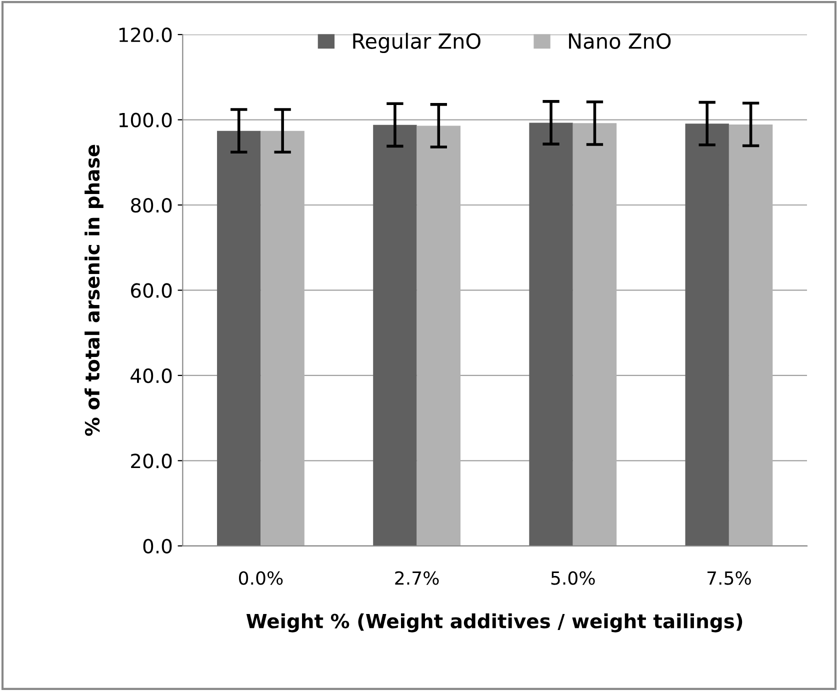 The width and height of the screenshot is (838, 691). What do you see at coordinates (151, 461) in the screenshot?
I see `y-tick-label: 20.0` at bounding box center [151, 461].